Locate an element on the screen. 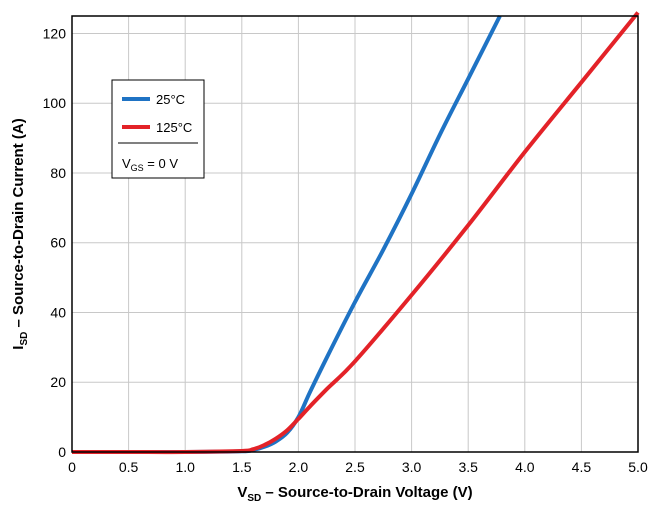 The width and height of the screenshot is (654, 506). x-tick-label: 3.0 is located at coordinates (412, 467).